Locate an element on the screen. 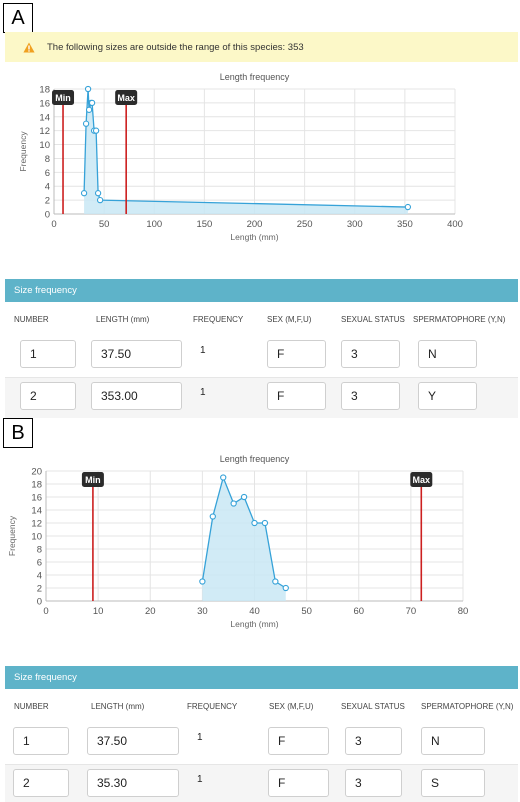 The height and width of the screenshot is (802, 520). table-row: 2 353.00 1 F 3 Y is located at coordinates (261, 397).